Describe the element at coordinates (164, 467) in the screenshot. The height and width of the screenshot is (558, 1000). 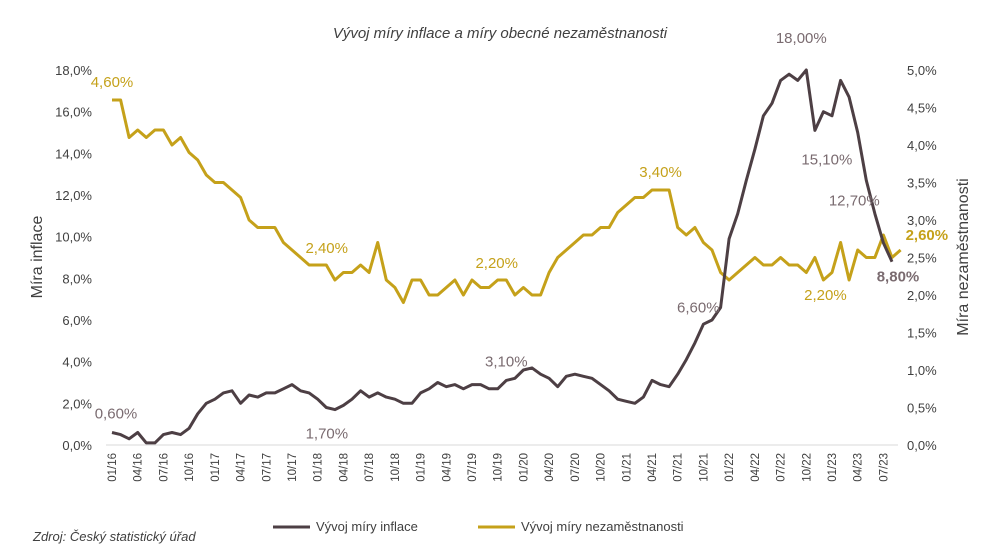
I see `x-tick-label: 07/16` at that location.